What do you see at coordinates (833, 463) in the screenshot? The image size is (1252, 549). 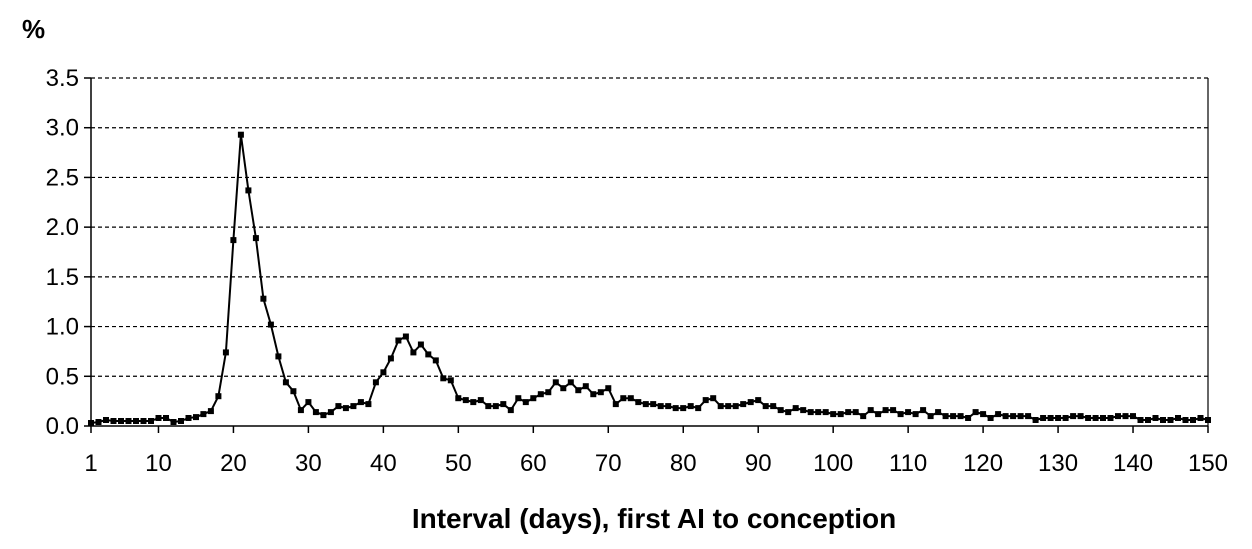 I see `x-tick-label: 100` at bounding box center [833, 463].